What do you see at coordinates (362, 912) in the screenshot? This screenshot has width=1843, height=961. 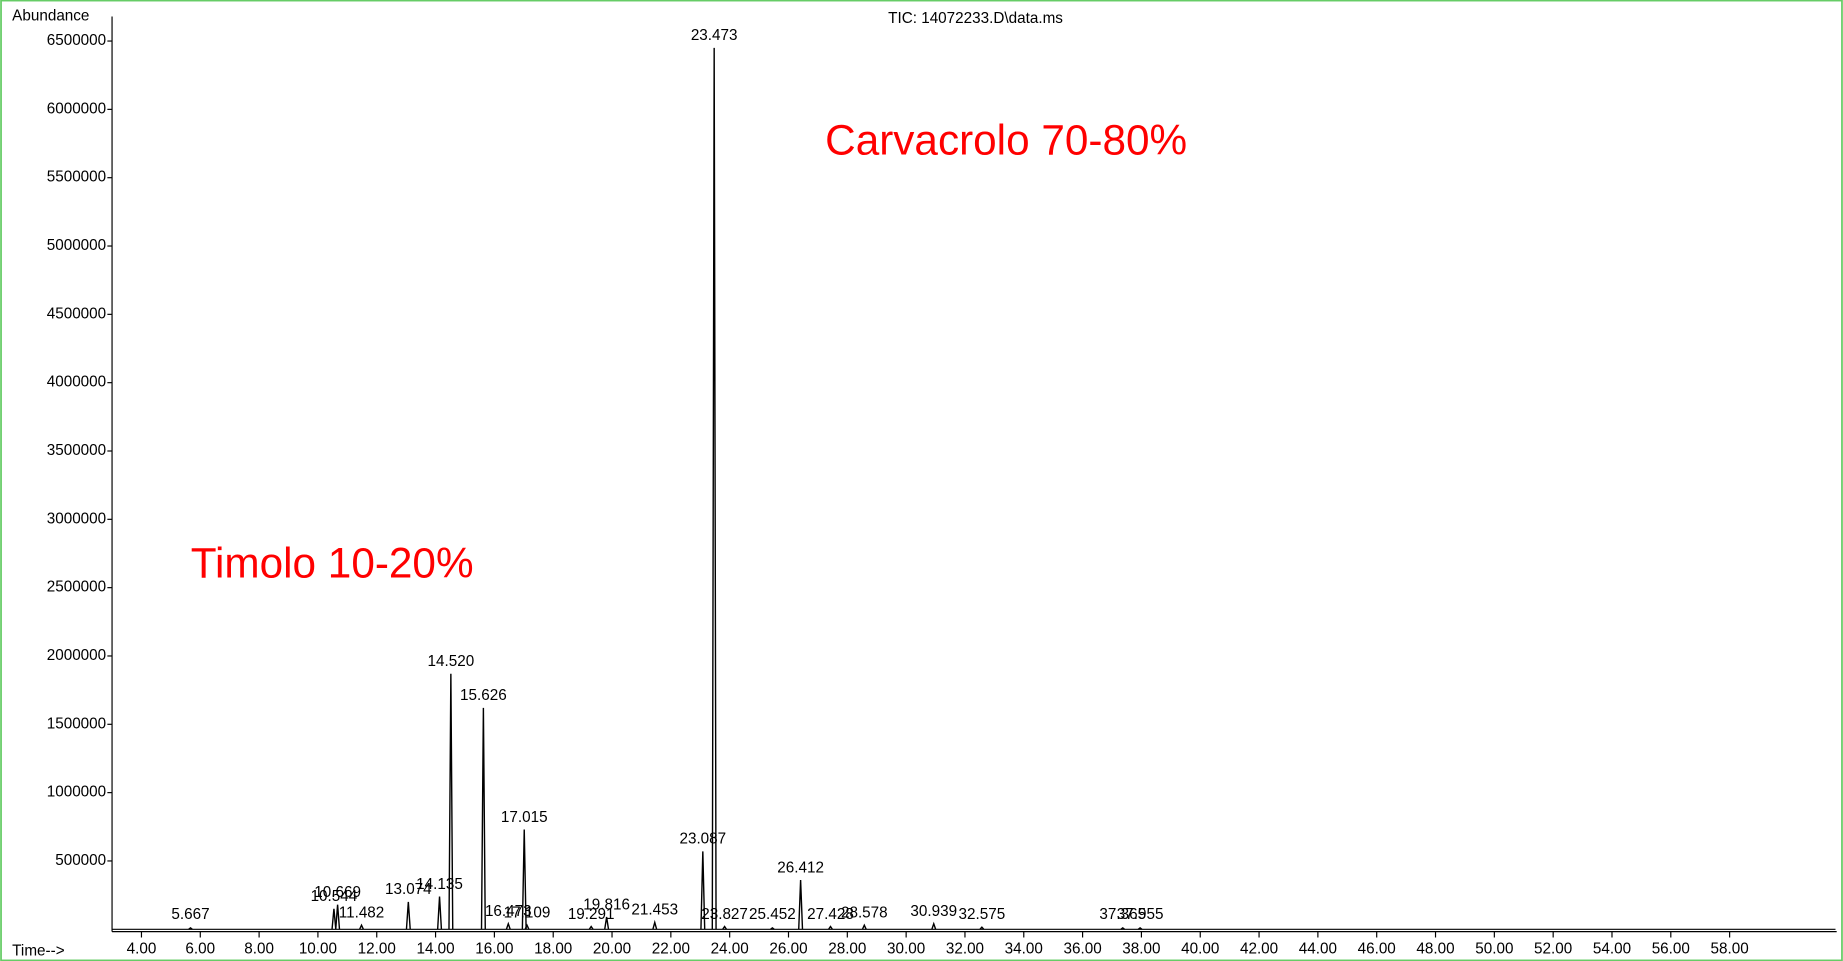 I see `peak-label: 11.482` at bounding box center [362, 912].